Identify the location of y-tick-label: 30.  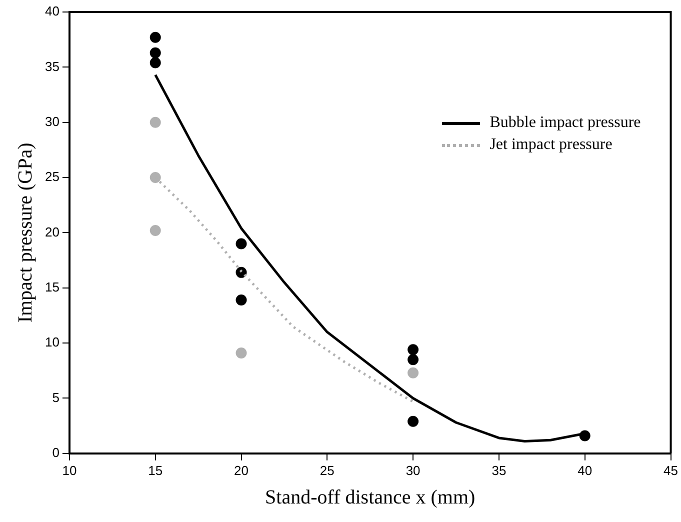
(52, 121).